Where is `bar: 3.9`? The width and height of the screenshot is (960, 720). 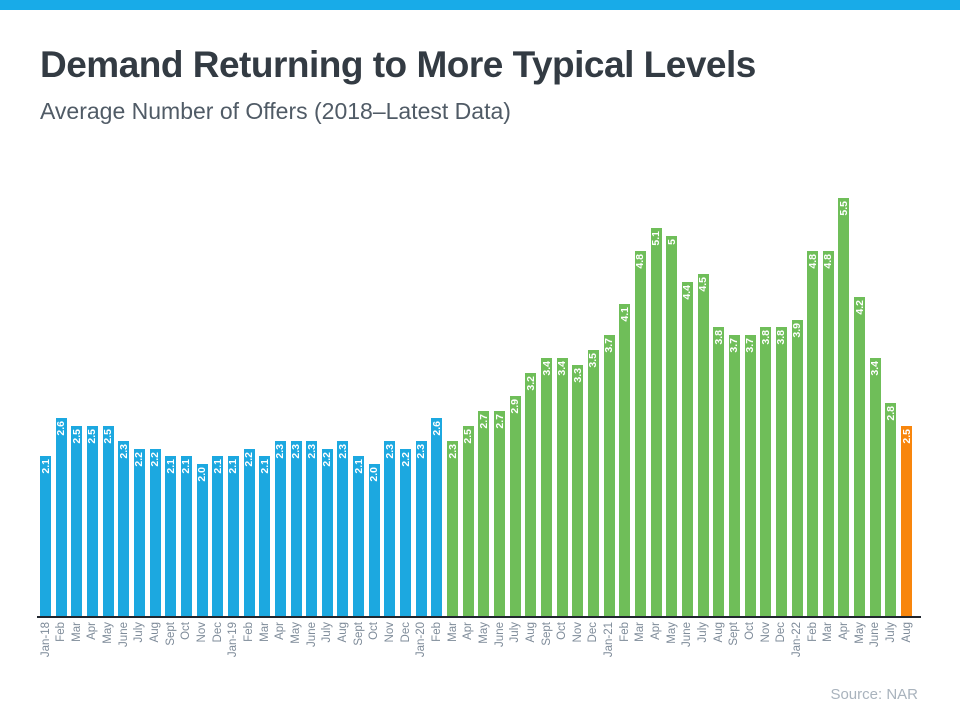 bar: 3.9 is located at coordinates (797, 467).